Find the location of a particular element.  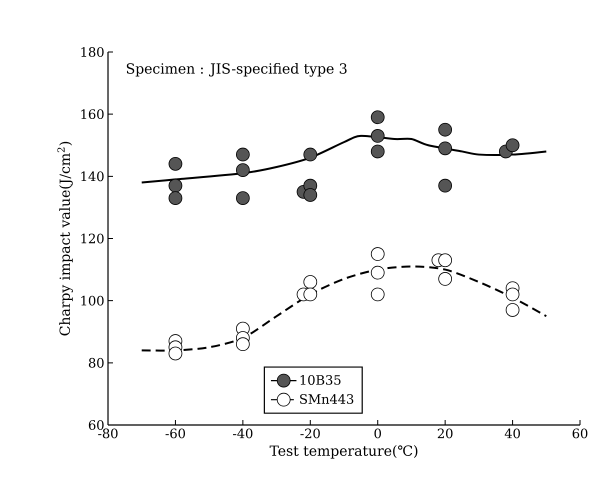

x-tick-label: 0 is located at coordinates (377, 433).